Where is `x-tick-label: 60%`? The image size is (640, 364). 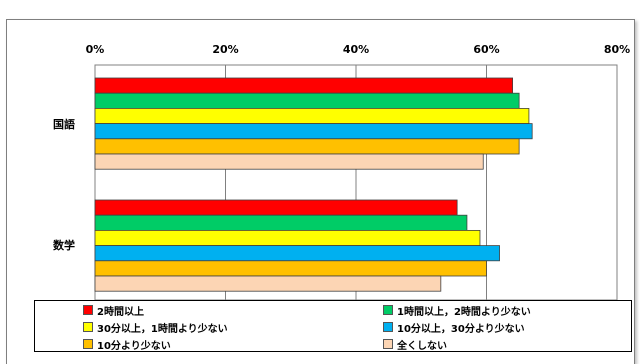
x-tick-label: 60% is located at coordinates (486, 49).